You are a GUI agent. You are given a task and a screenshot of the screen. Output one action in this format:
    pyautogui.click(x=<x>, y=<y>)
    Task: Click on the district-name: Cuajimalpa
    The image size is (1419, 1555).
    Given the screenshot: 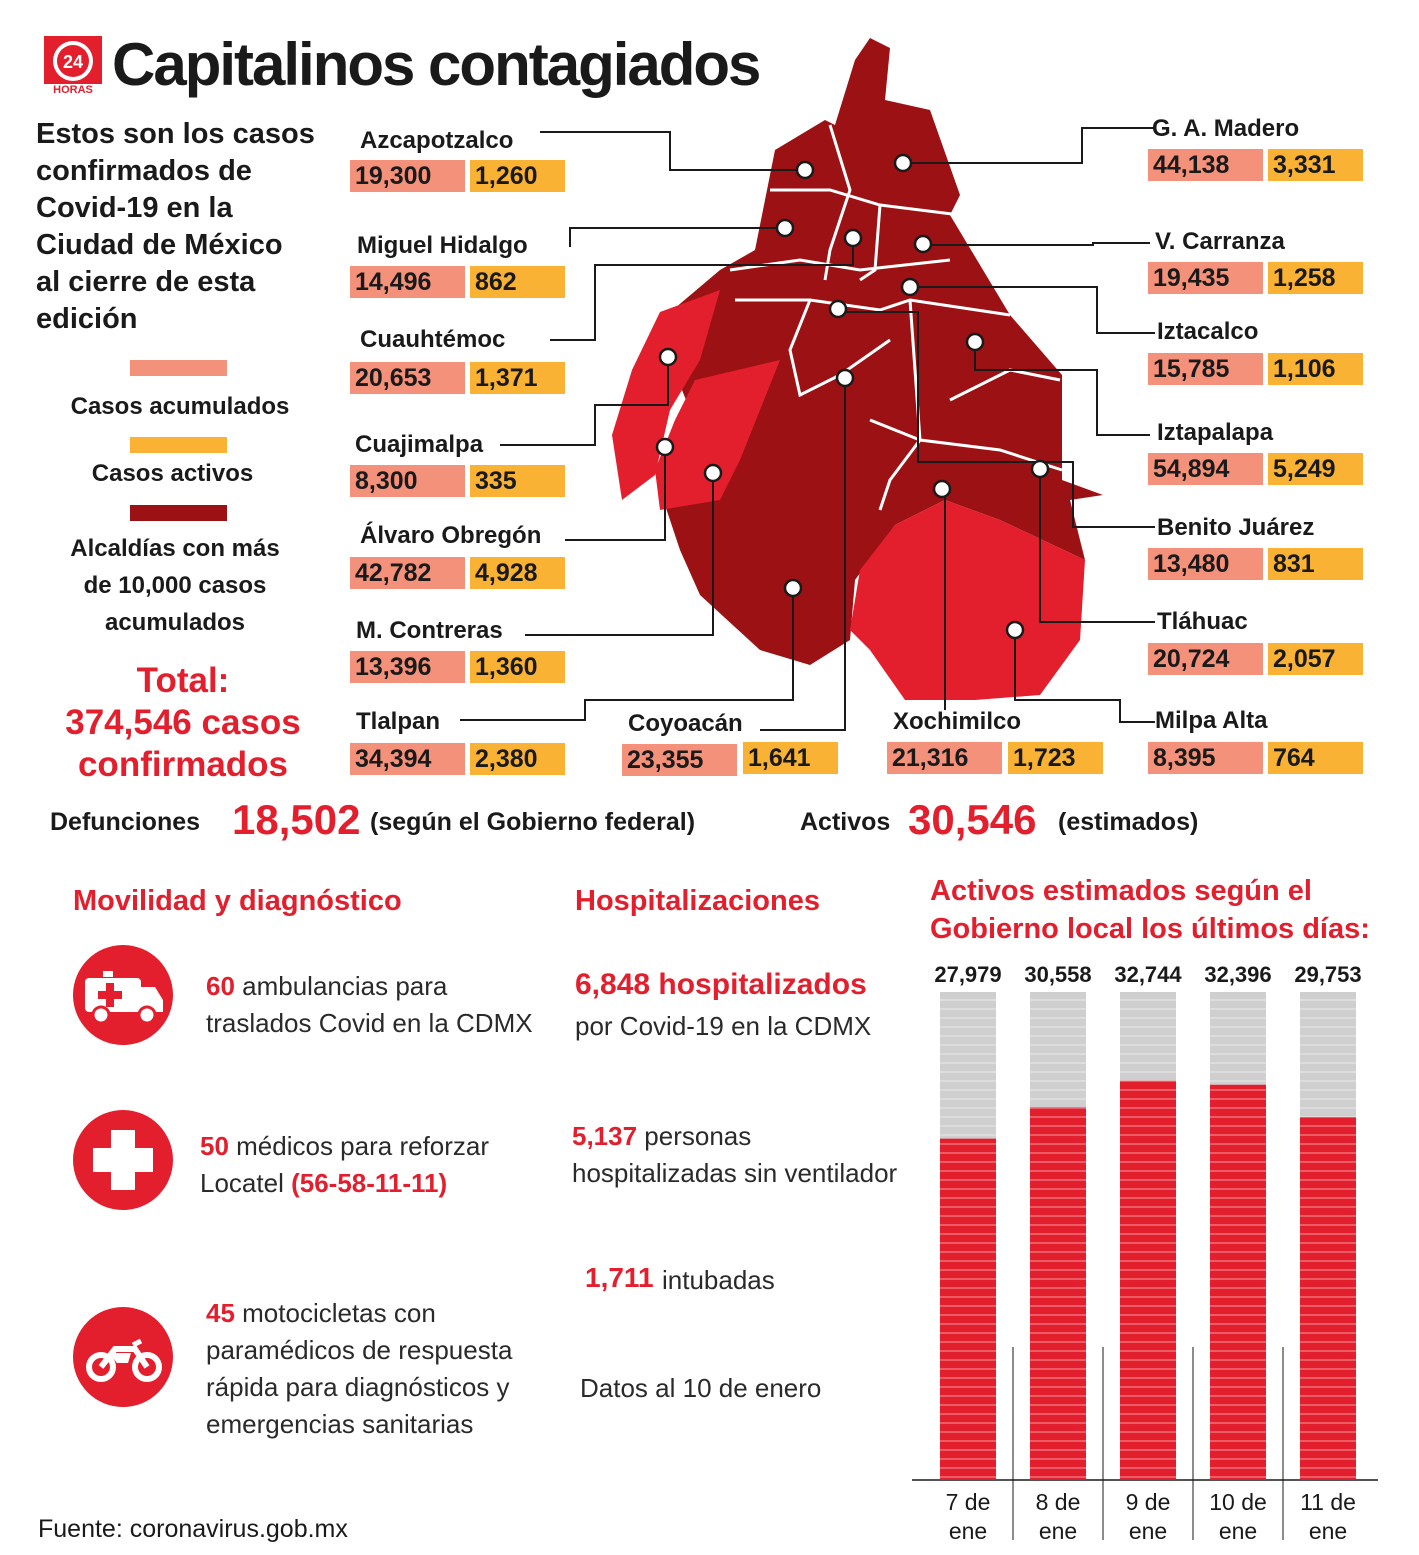 What is the action you would take?
    pyautogui.click(x=419, y=444)
    